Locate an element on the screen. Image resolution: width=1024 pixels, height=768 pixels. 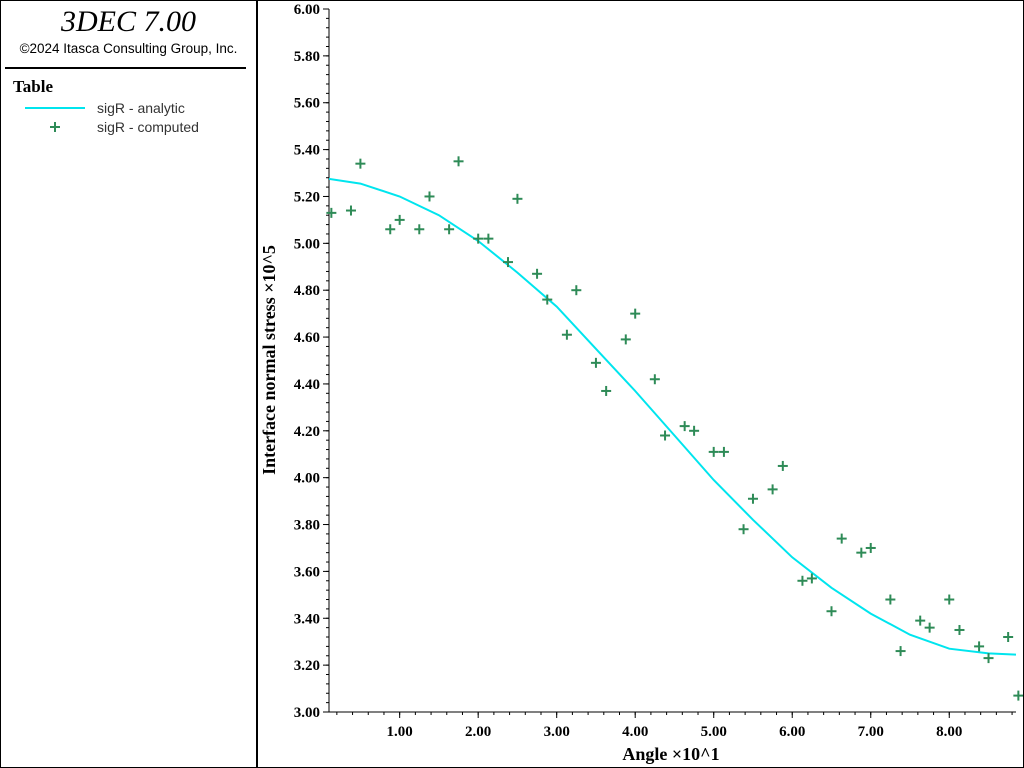
x-tick-label: 8.00 is located at coordinates (949, 732).